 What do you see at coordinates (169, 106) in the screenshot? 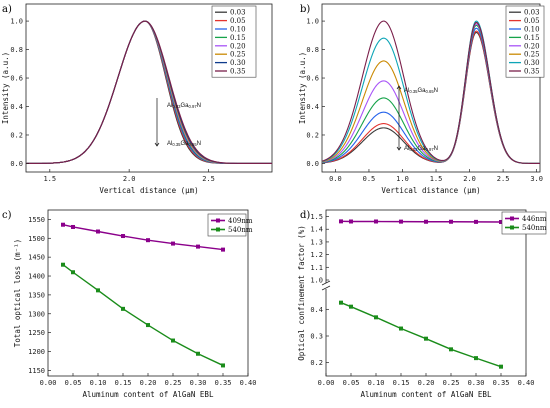
I see `annotation-part: Al` at bounding box center [169, 106].